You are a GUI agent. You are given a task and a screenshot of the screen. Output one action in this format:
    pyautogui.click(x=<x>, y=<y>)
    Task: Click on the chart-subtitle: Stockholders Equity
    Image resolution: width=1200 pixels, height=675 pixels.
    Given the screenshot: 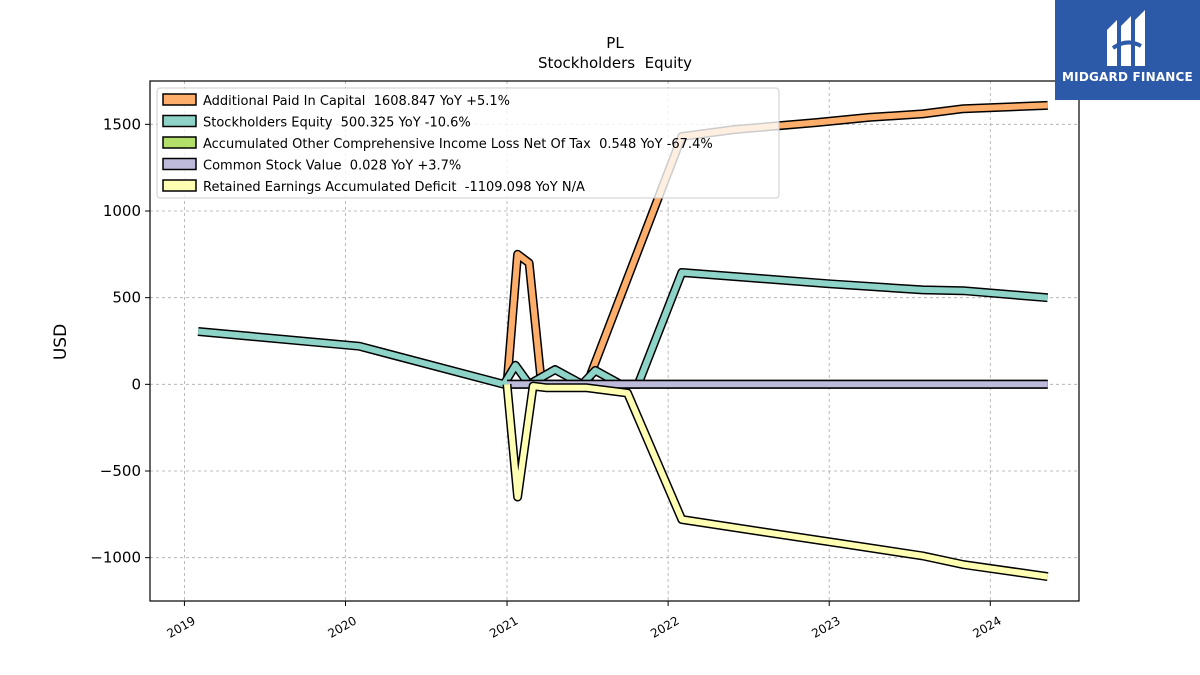 What is the action you would take?
    pyautogui.click(x=615, y=63)
    